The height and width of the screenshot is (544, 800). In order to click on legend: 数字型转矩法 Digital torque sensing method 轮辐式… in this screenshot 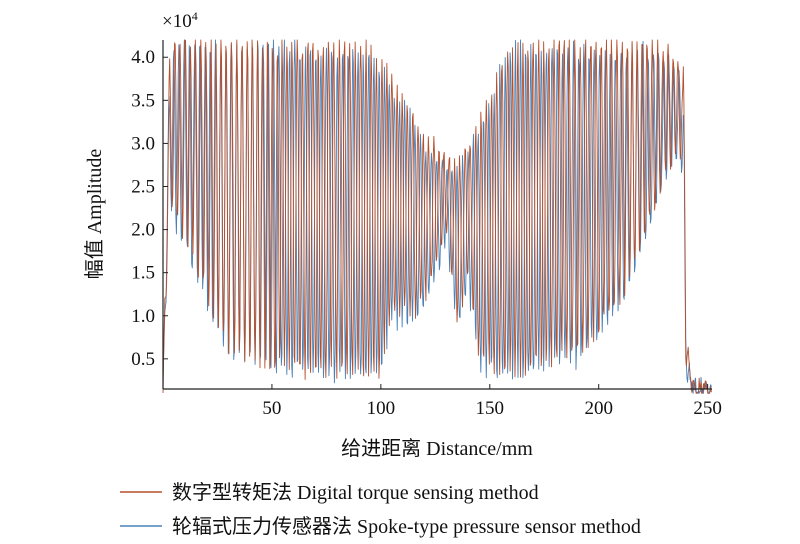, I will do `click(380, 509)`.